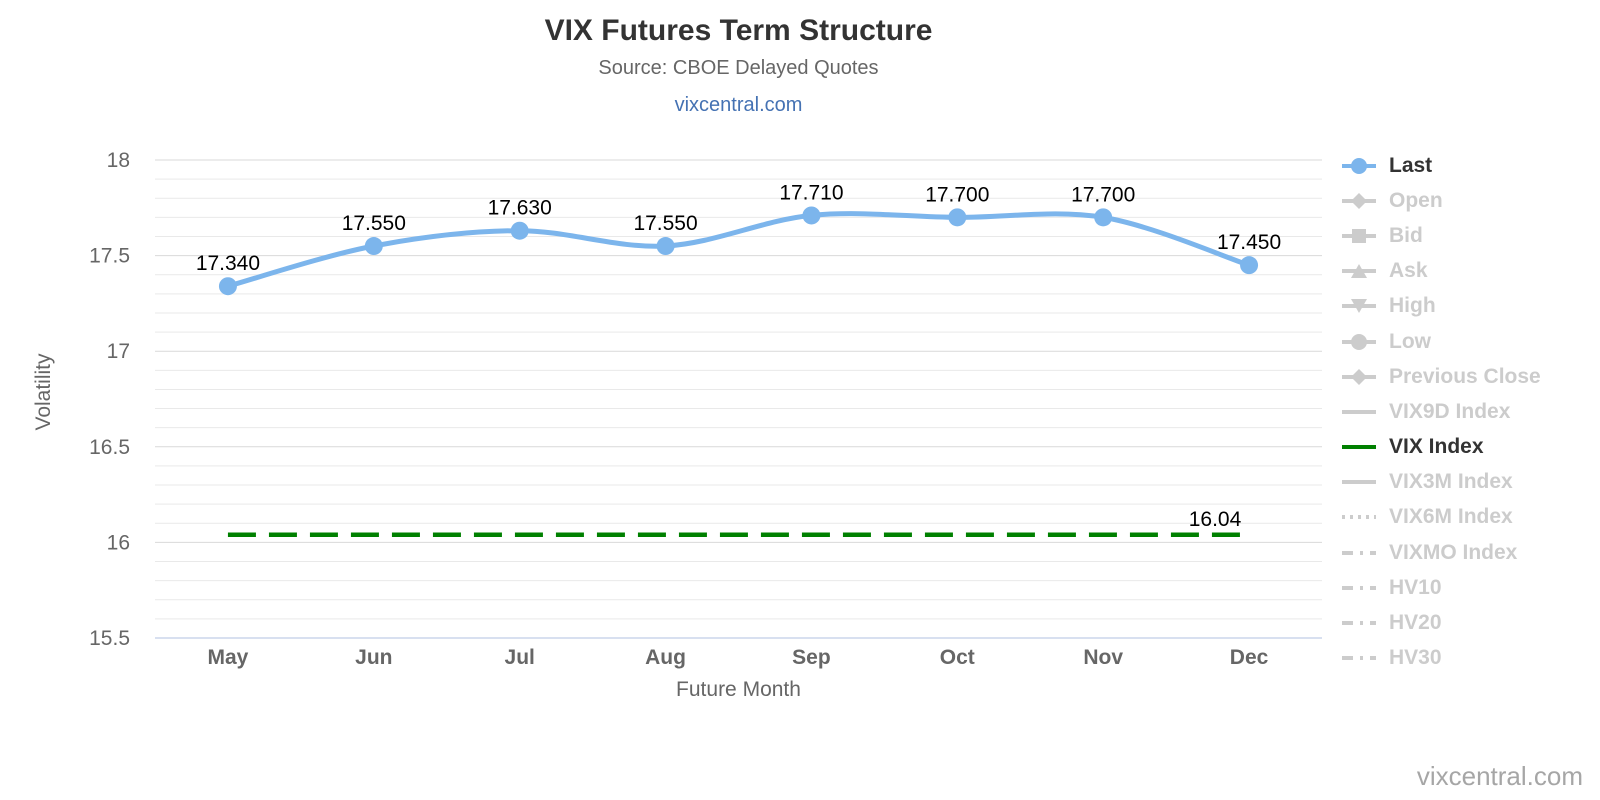  Describe the element at coordinates (811, 215) in the screenshot. I see `data-point-sep` at that location.